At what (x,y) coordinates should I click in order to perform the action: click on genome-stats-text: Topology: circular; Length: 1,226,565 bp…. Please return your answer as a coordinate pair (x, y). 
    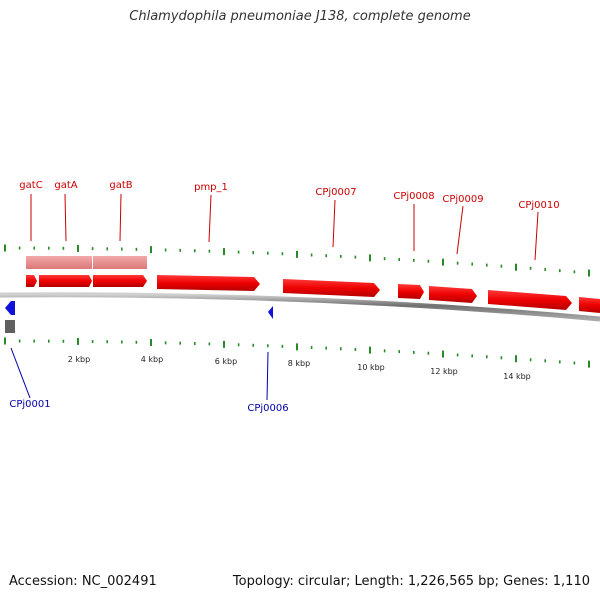
    Looking at the image, I should click on (411, 581).